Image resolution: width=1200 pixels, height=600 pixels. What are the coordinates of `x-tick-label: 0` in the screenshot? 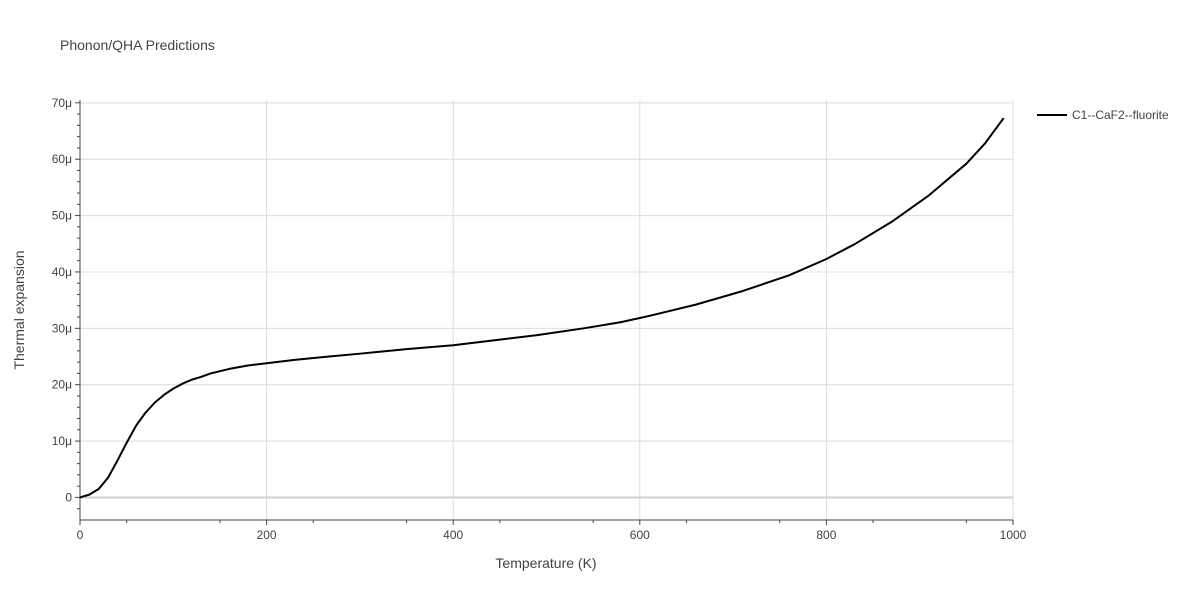 It's located at (80, 535).